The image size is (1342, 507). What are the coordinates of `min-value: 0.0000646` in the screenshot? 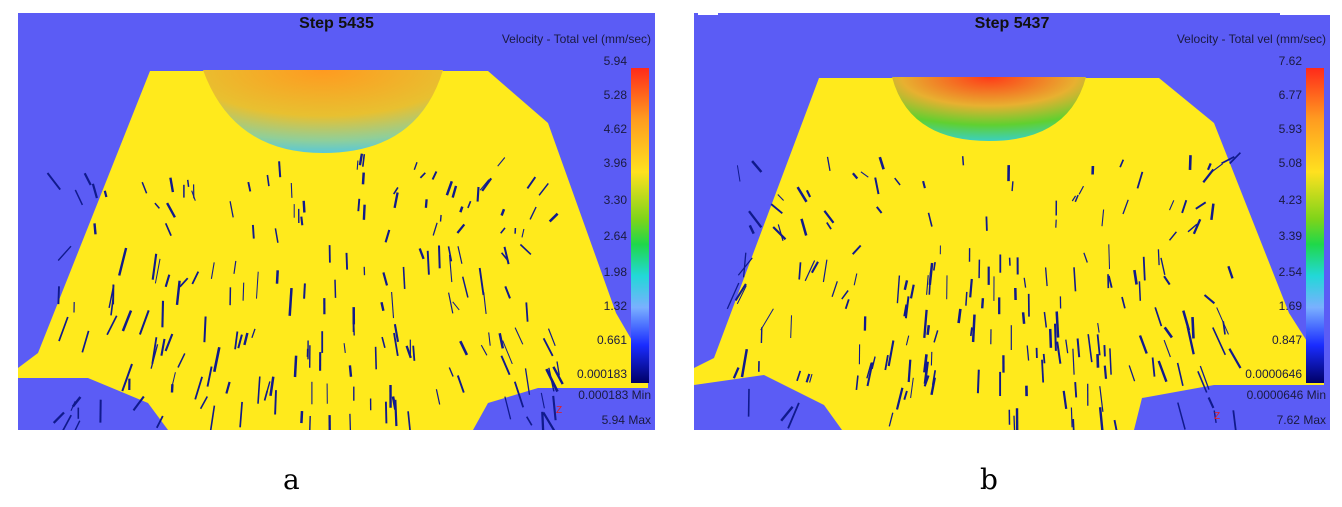 It's located at (1275, 395).